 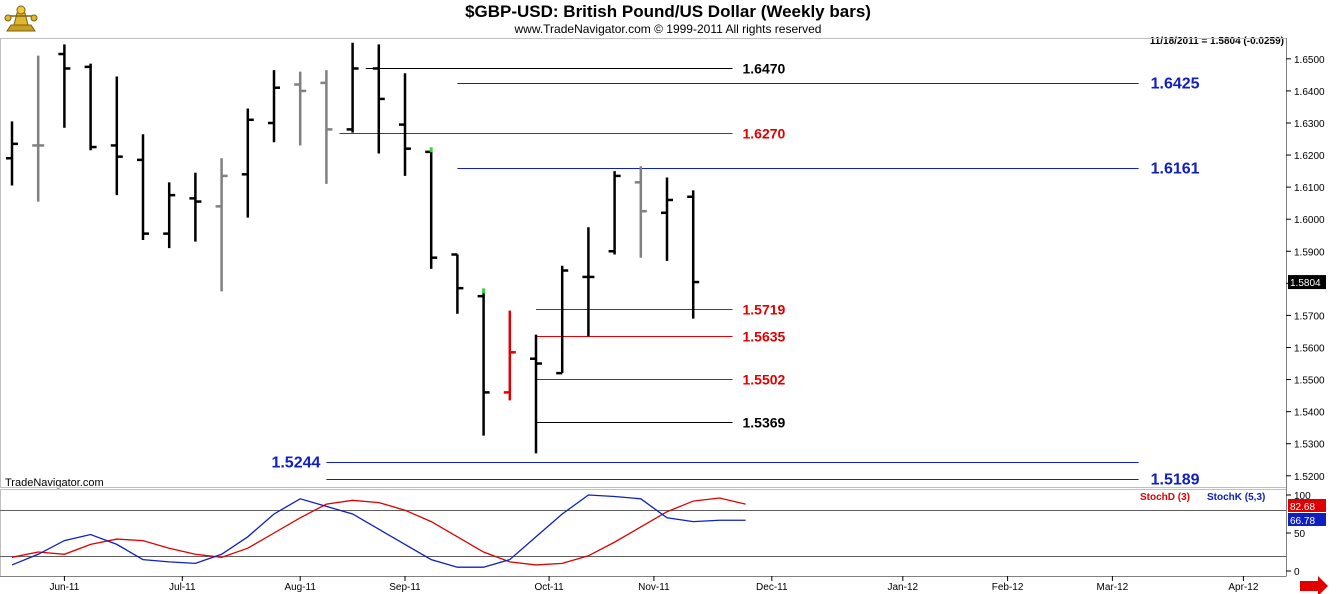 What do you see at coordinates (772, 587) in the screenshot?
I see `x-tick-label: Dec-11` at bounding box center [772, 587].